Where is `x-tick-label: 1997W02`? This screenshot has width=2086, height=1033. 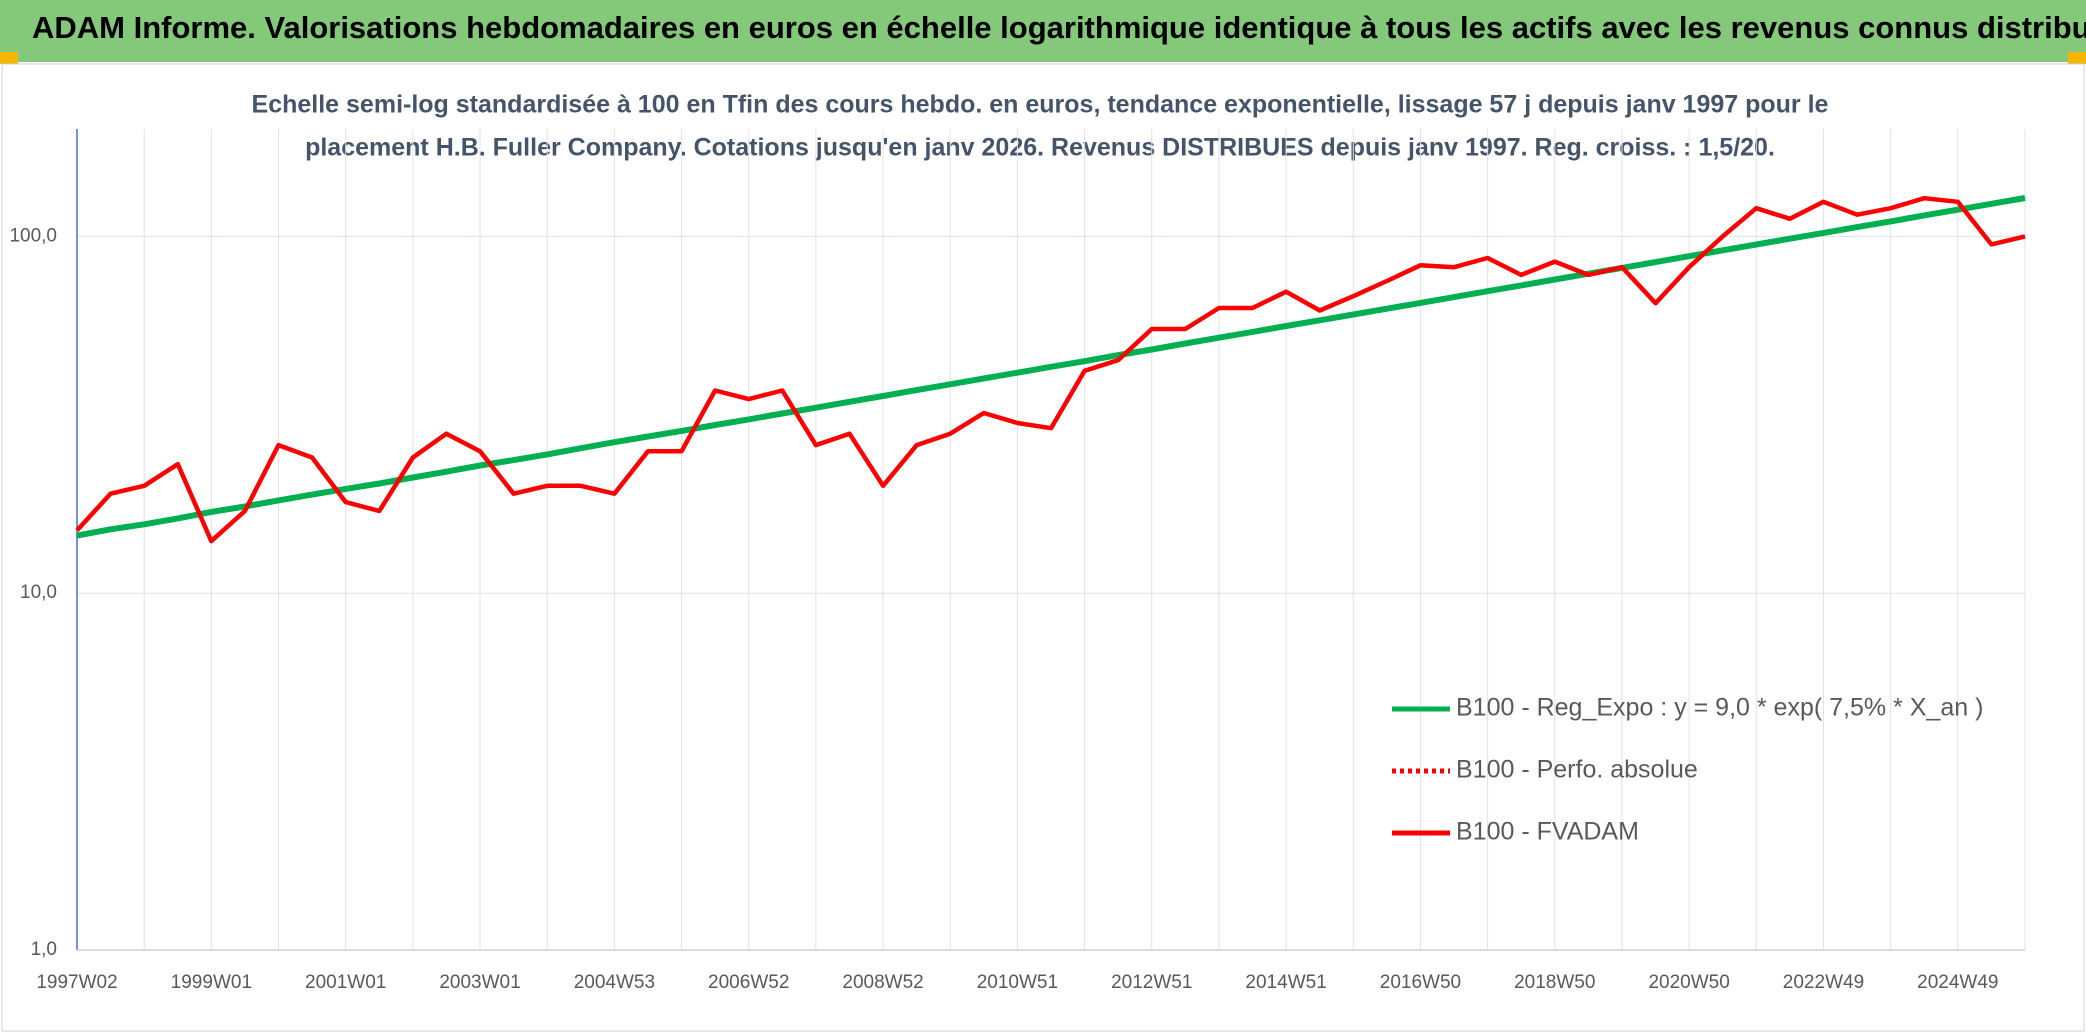 x-tick-label: 1997W02 is located at coordinates (76, 982).